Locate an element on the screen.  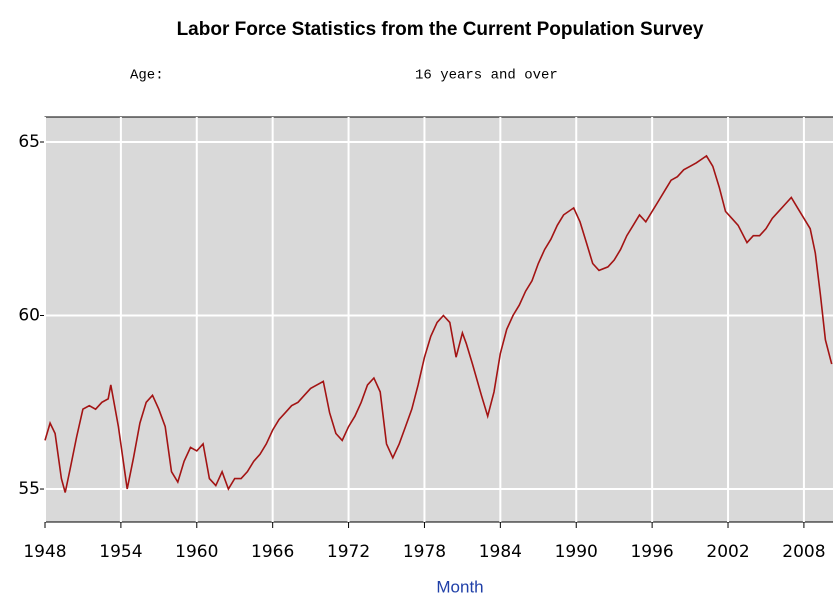
age-value: 16 years and over is located at coordinates (486, 76).